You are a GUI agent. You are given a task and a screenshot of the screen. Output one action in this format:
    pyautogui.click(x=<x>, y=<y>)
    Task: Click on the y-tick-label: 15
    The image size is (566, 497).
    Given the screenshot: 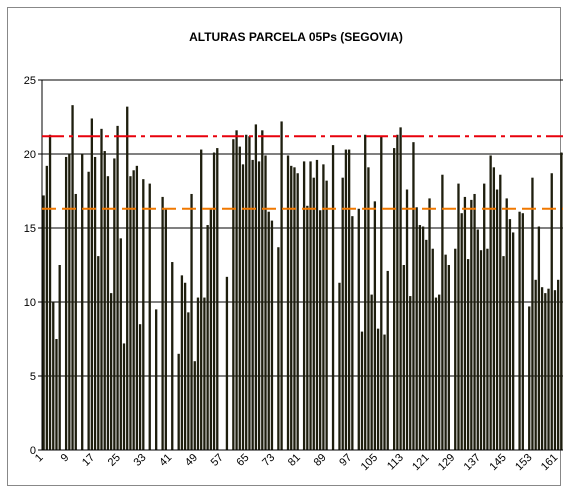 What is the action you would take?
    pyautogui.click(x=30, y=229)
    